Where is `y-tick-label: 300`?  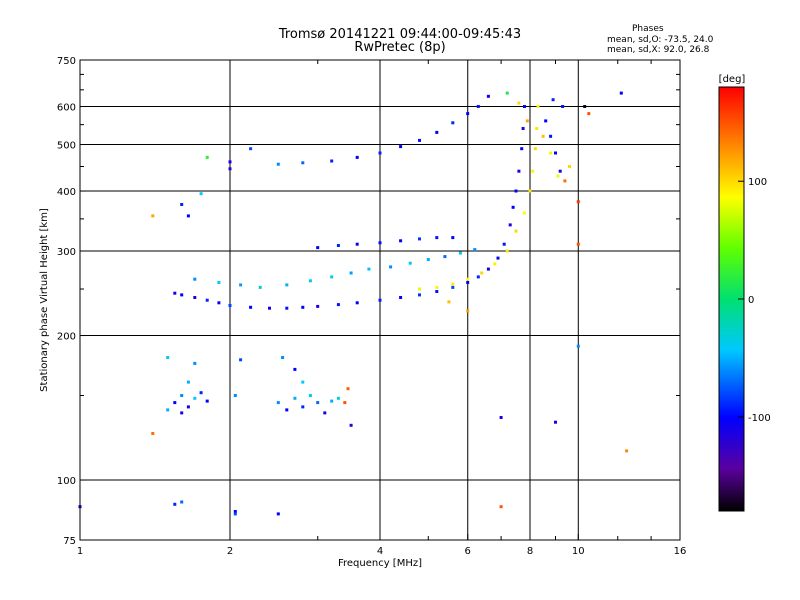
y-tick-label: 300 is located at coordinates (66, 252).